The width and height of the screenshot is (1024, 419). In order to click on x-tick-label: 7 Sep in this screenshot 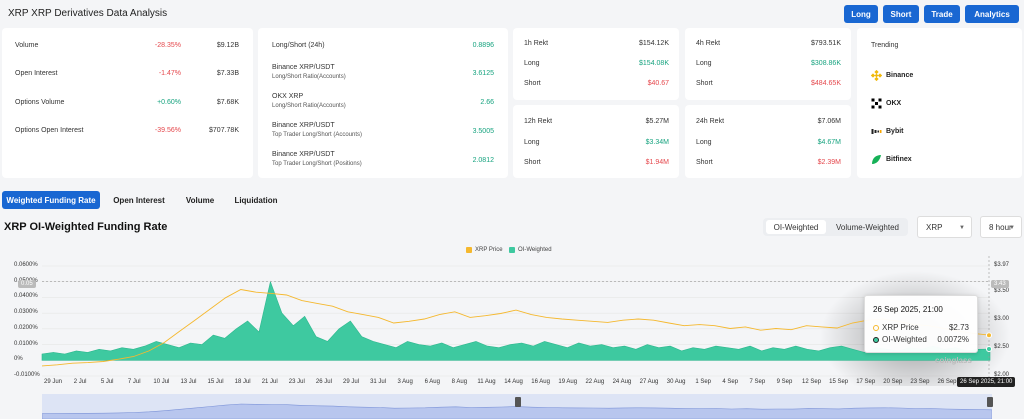, I will do `click(757, 382)`.